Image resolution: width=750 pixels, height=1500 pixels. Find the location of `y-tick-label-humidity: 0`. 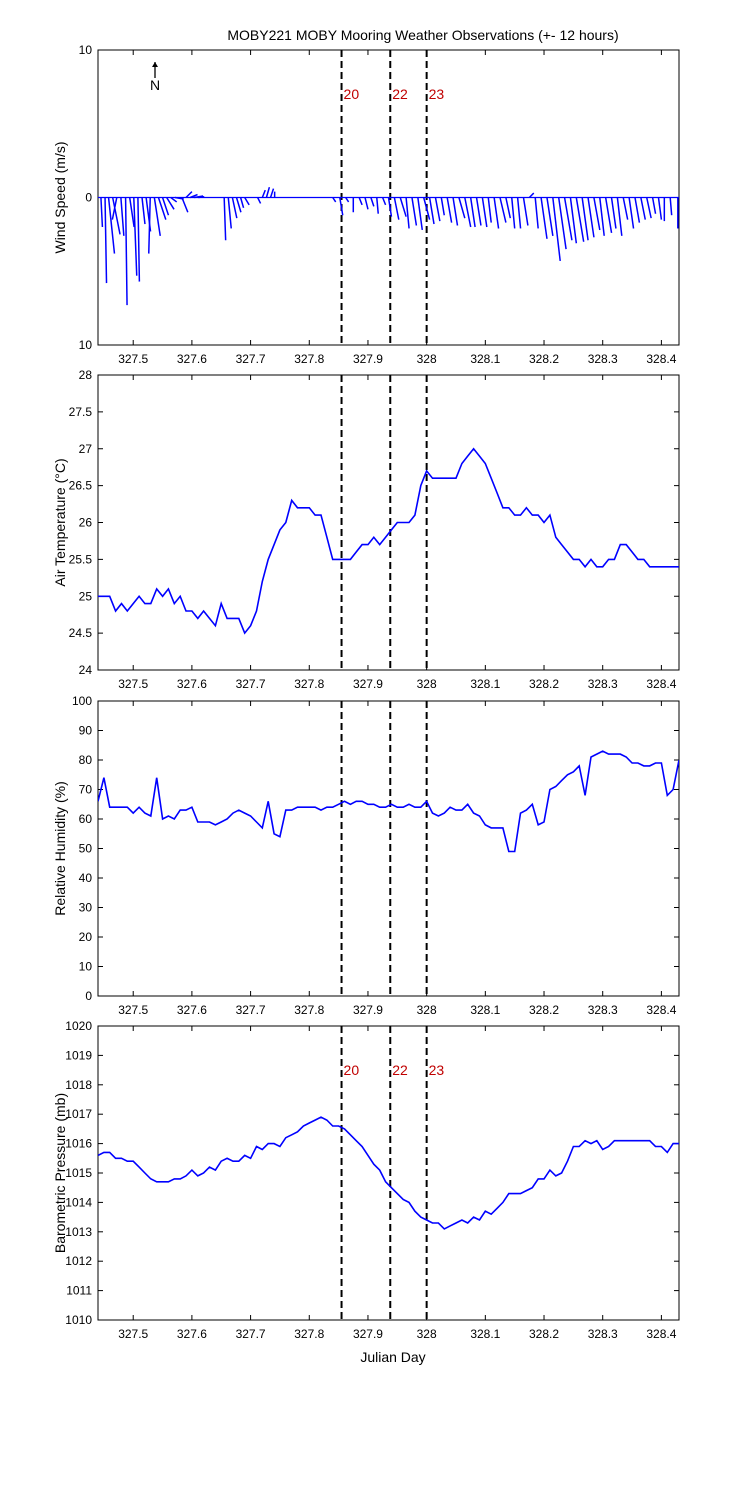

y-tick-label-humidity: 0 is located at coordinates (88, 996).